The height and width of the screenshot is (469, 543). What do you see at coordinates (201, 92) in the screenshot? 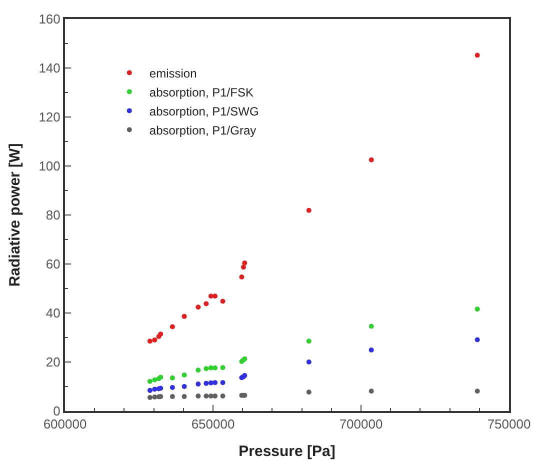
I see `legend-label: absorption, P1/FSK` at bounding box center [201, 92].